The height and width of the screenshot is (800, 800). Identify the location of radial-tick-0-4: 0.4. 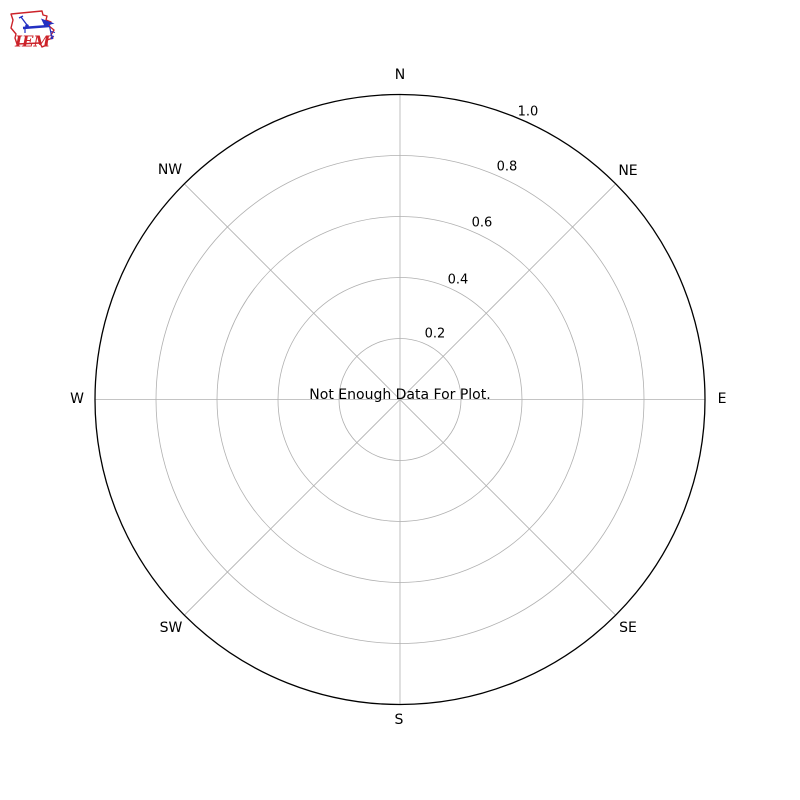
(458, 280).